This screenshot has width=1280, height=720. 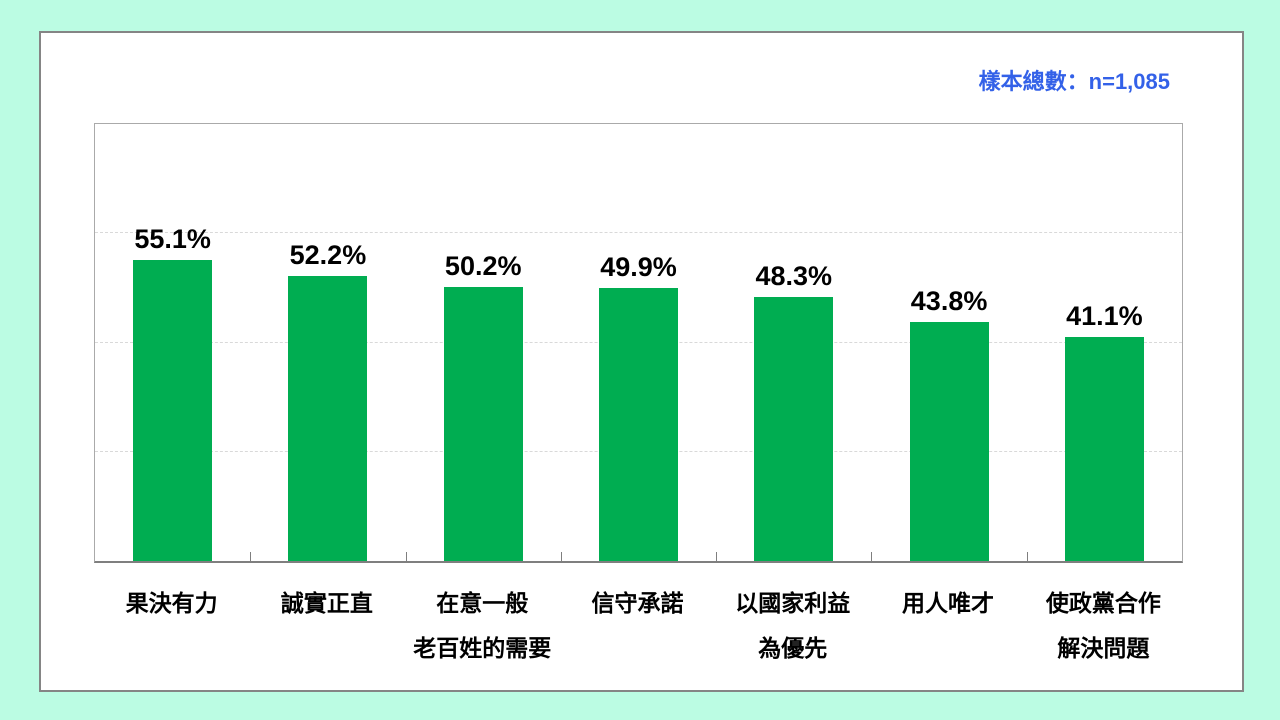 What do you see at coordinates (638, 233) in the screenshot?
I see `gridline-60pct` at bounding box center [638, 233].